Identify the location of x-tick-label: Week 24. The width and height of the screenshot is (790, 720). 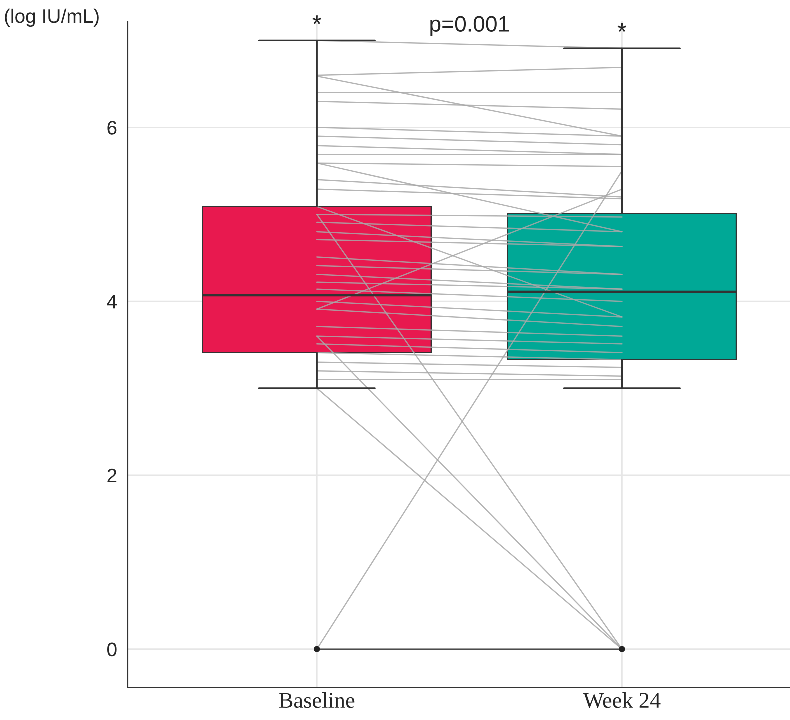
(622, 700).